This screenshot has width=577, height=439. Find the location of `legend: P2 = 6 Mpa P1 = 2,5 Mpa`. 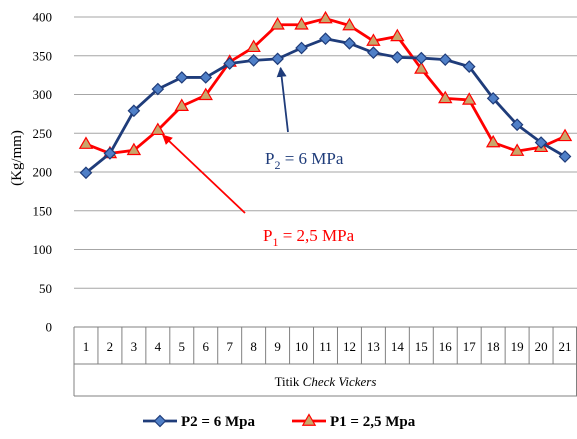

legend: P2 = 6 Mpa P1 = 2,5 Mpa is located at coordinates (279, 421).